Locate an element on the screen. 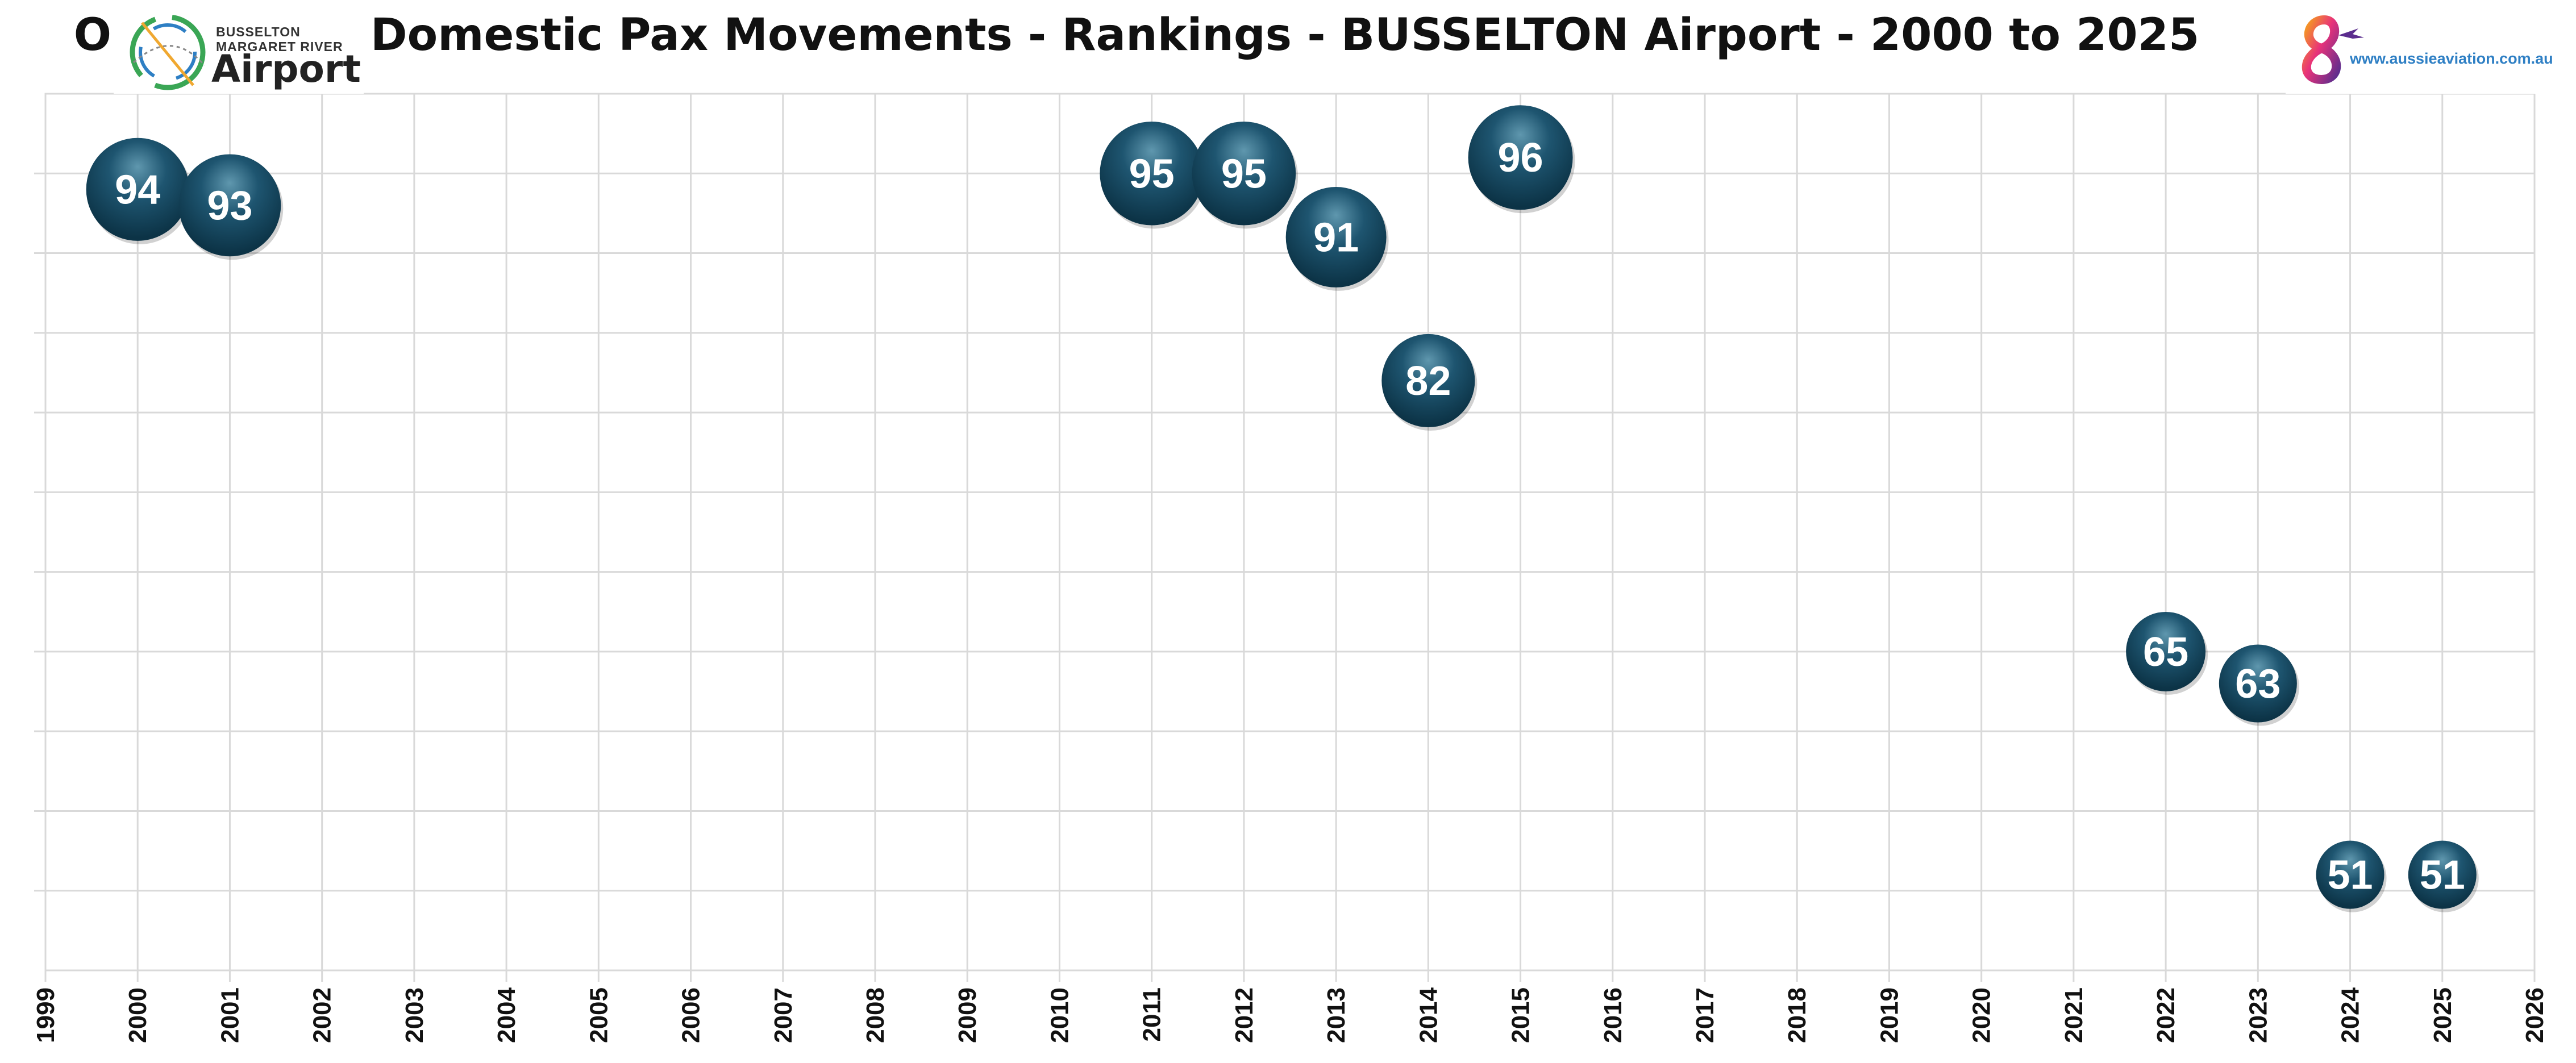 The height and width of the screenshot is (1063, 2576). x-tick-label: 2004 is located at coordinates (507, 1015).